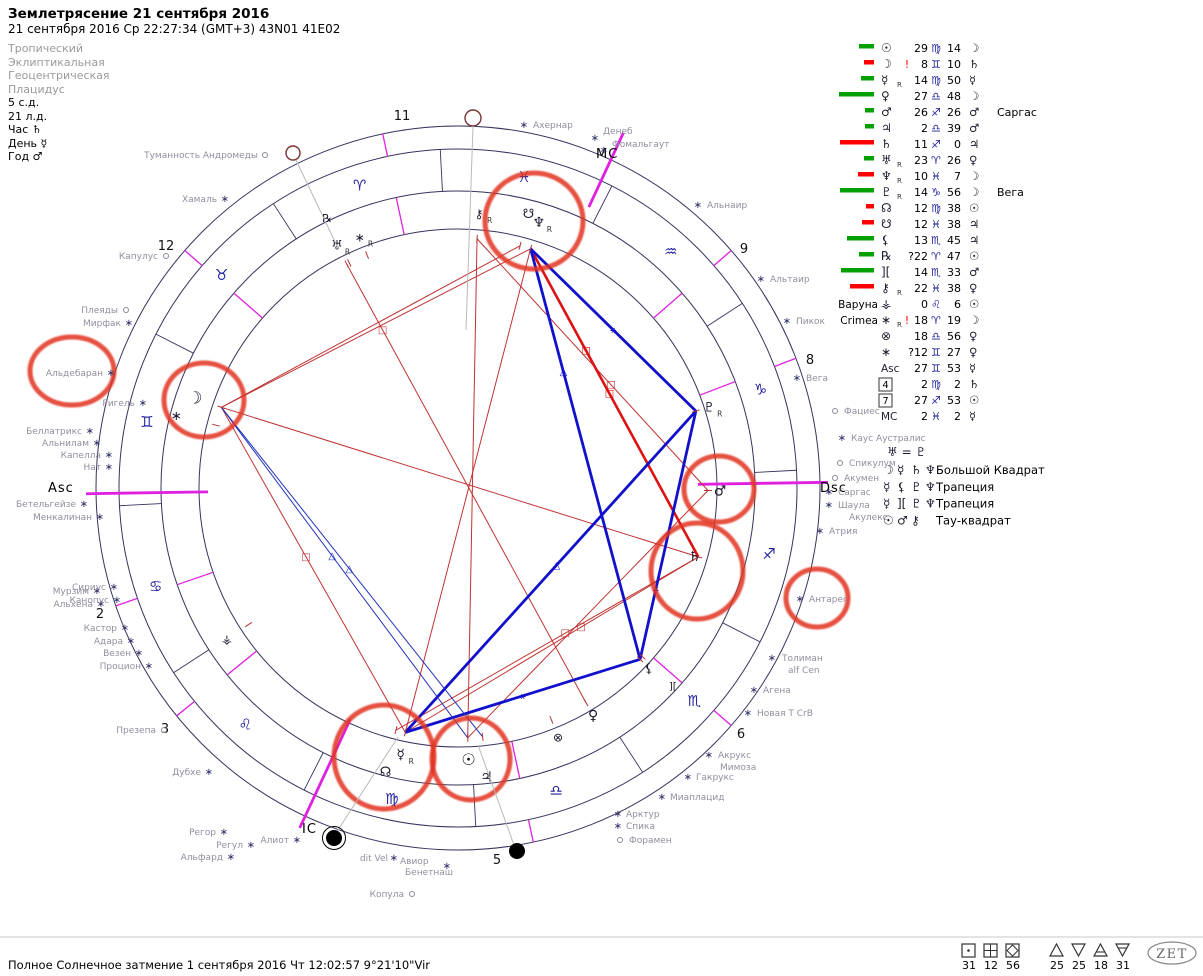 The width and height of the screenshot is (1203, 976). What do you see at coordinates (907, 320) in the screenshot?
I see `exact-mark: !` at bounding box center [907, 320].